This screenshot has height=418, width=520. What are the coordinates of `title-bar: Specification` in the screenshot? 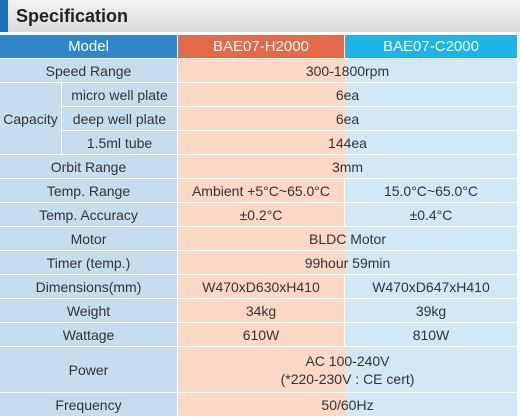 It's located at (260, 16).